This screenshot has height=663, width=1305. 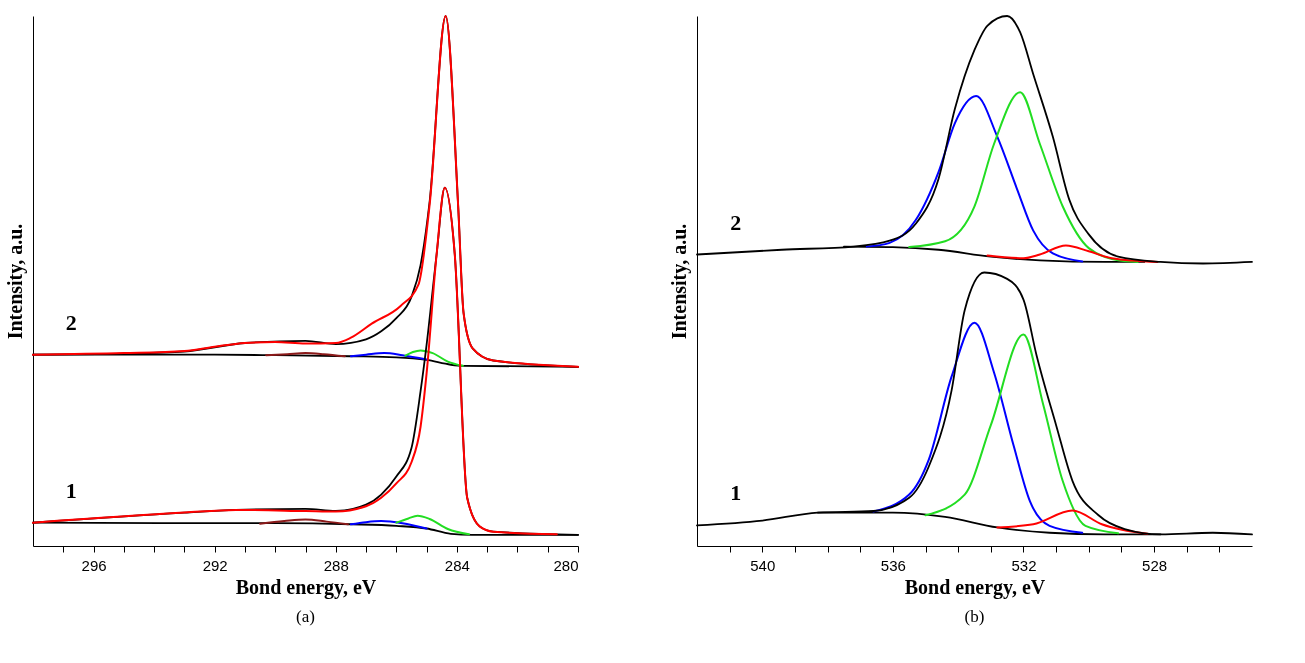 I want to click on x-tick-label: 280, so click(x=566, y=565).